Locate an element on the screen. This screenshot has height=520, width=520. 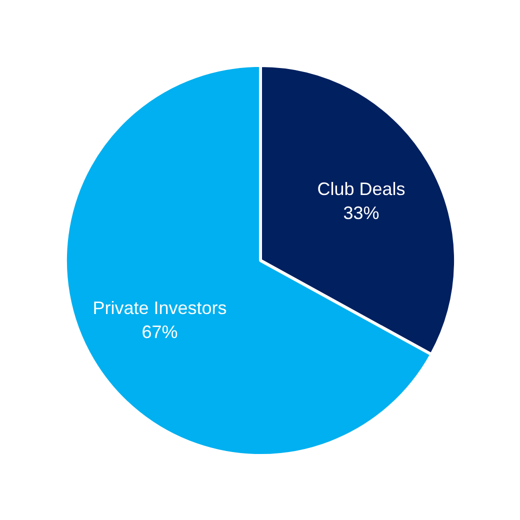
data-label: 67% is located at coordinates (160, 332).